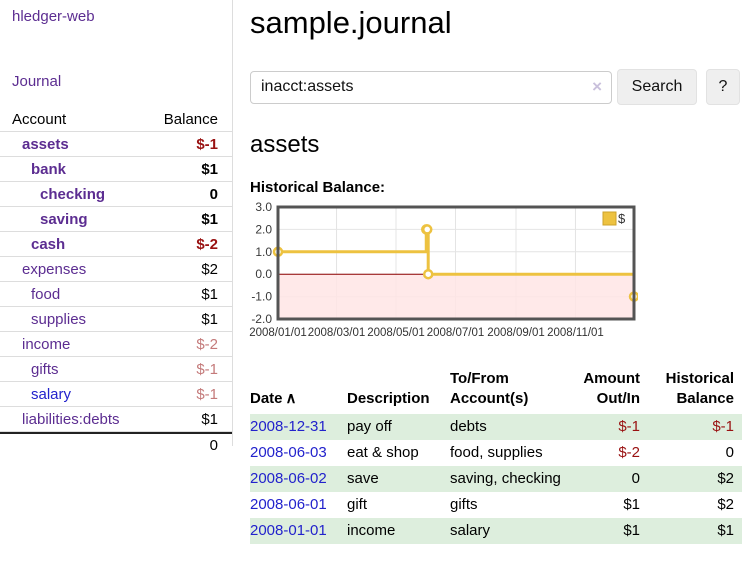 The image size is (742, 582). Describe the element at coordinates (263, 229) in the screenshot. I see `svg-text: 2.0` at that location.